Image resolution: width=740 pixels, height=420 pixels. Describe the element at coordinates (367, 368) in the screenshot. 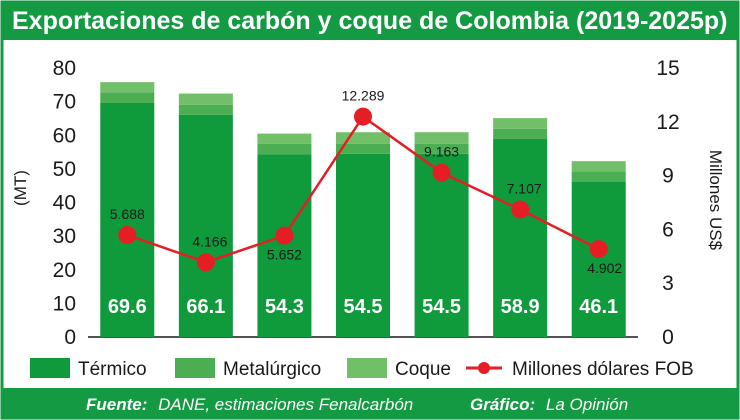

I see `legend-swatch-coque` at that location.